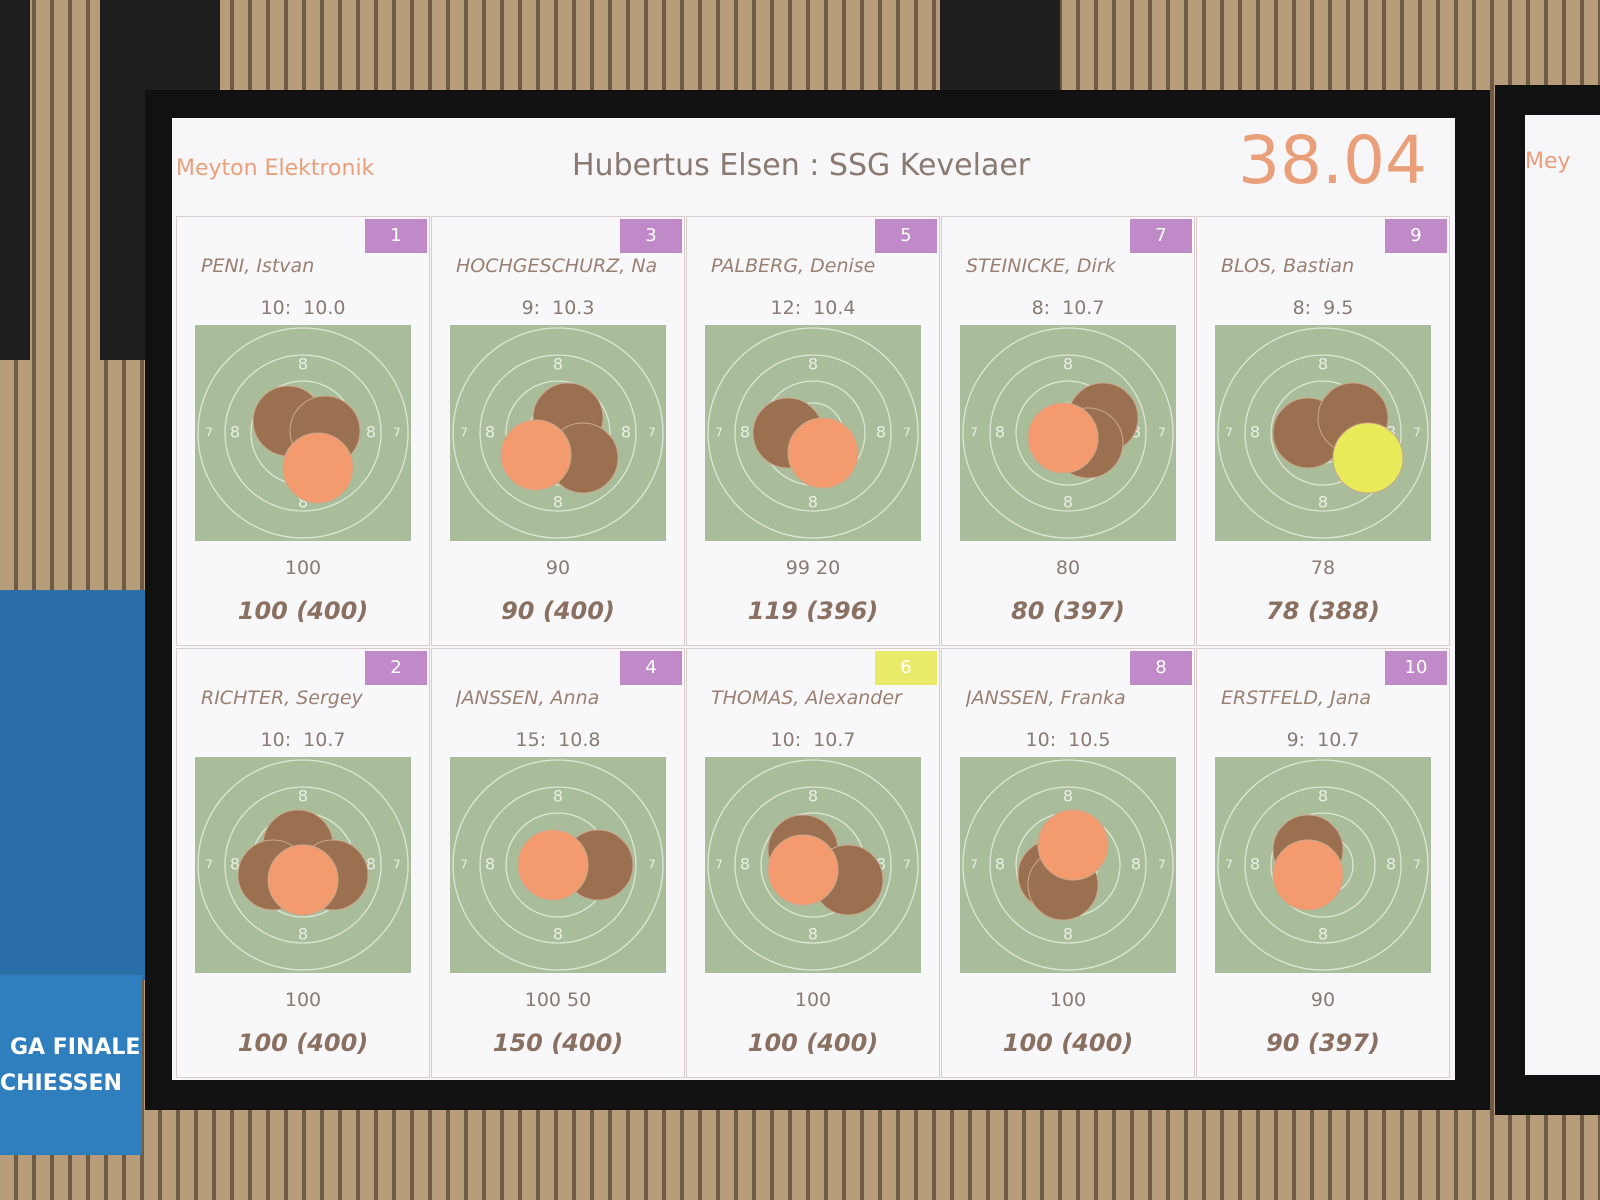  I want to click on shot-info: 10: 10.7, so click(303, 740).